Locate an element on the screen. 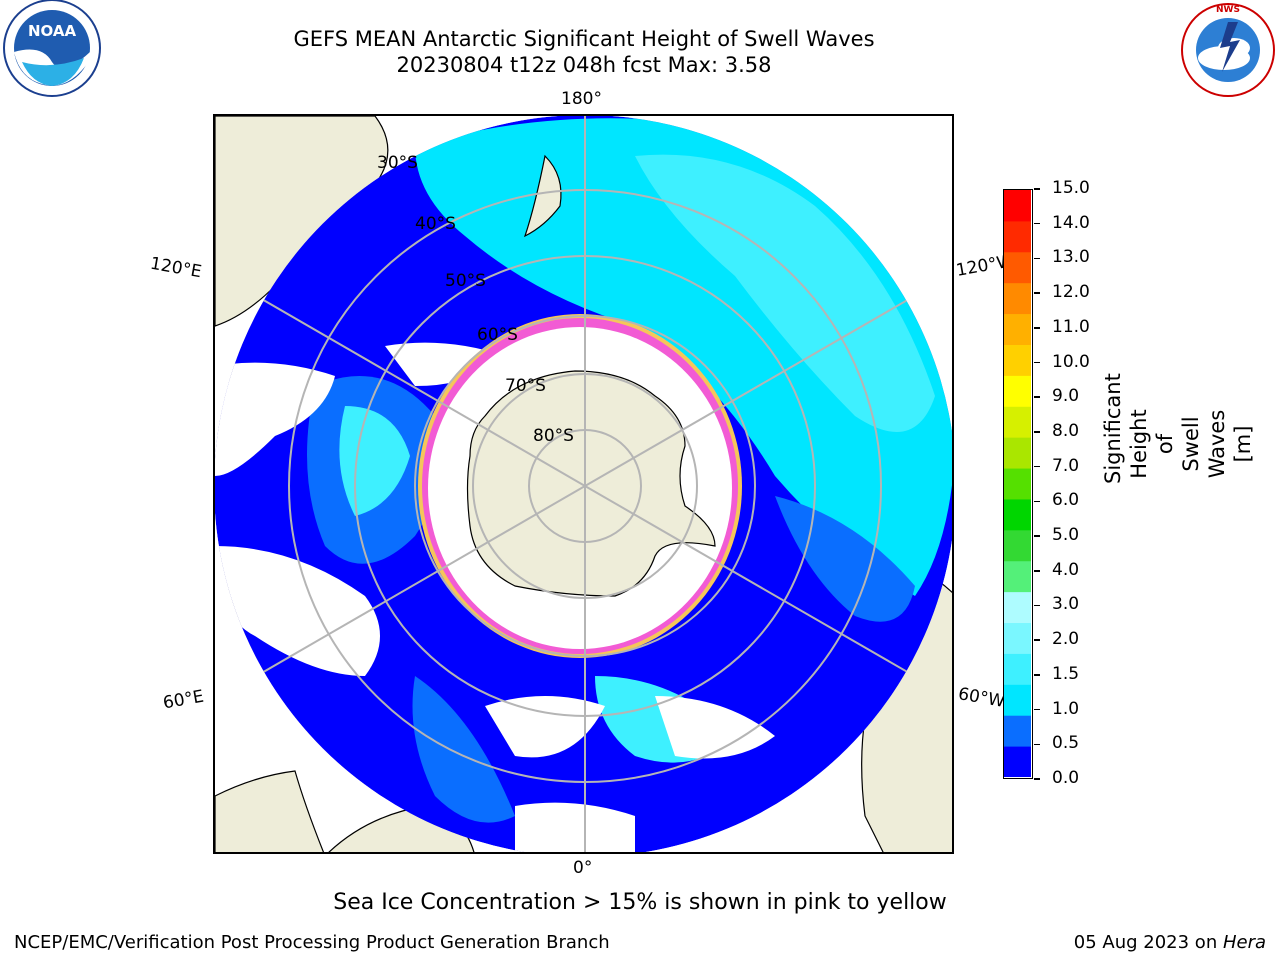 The width and height of the screenshot is (1280, 960). svg-text: NOAA is located at coordinates (52, 31).